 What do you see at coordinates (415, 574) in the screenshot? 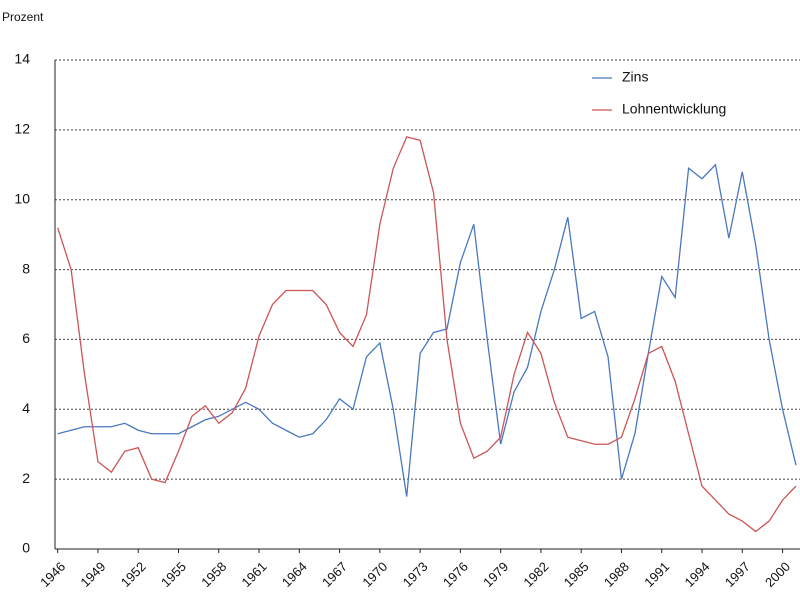
I see `x-tick-label: 1973` at bounding box center [415, 574].